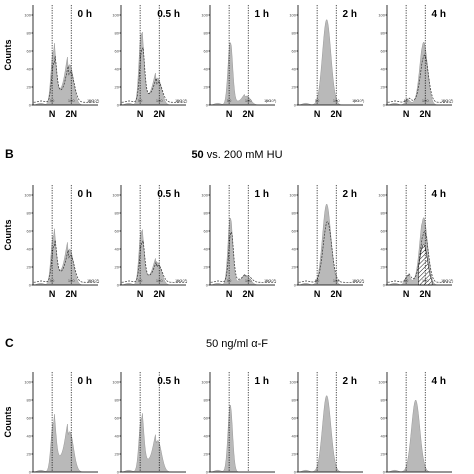 This screenshot has width=474, height=474. I want to click on histogram-4h: 0 20 40 60 80 100 4 h, so click(415, 423).